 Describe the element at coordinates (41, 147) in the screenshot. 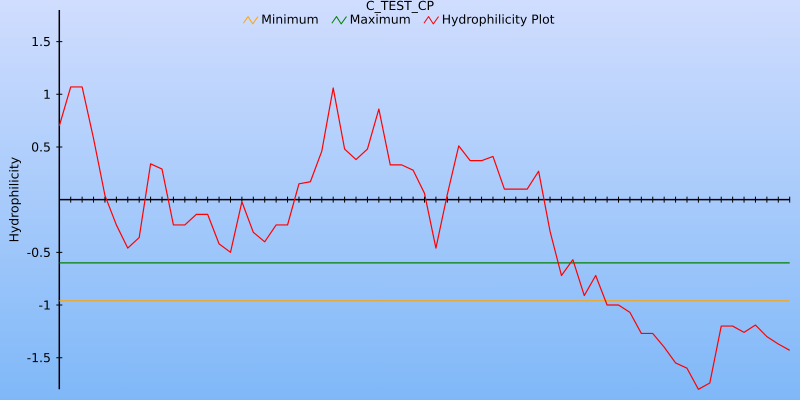

I see `y-tick-label: 0.5` at that location.